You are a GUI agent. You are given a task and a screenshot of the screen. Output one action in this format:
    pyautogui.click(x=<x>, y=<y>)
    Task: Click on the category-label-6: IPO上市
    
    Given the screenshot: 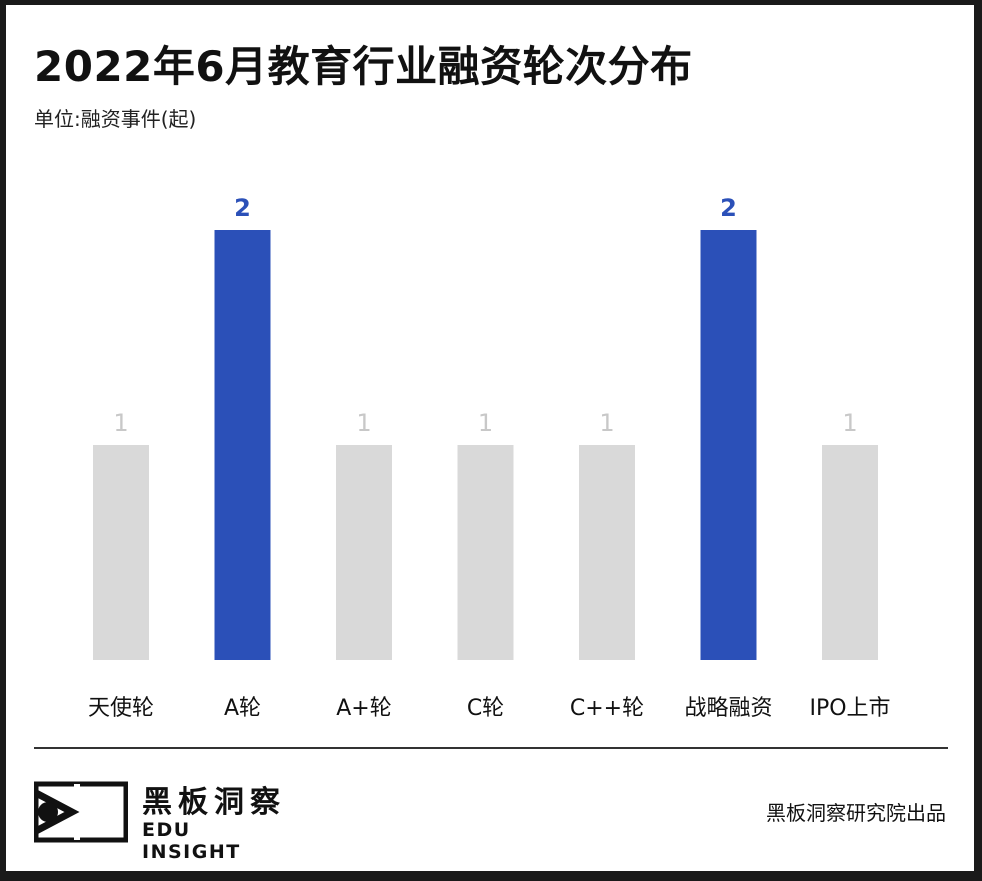 What is the action you would take?
    pyautogui.click(x=849, y=708)
    